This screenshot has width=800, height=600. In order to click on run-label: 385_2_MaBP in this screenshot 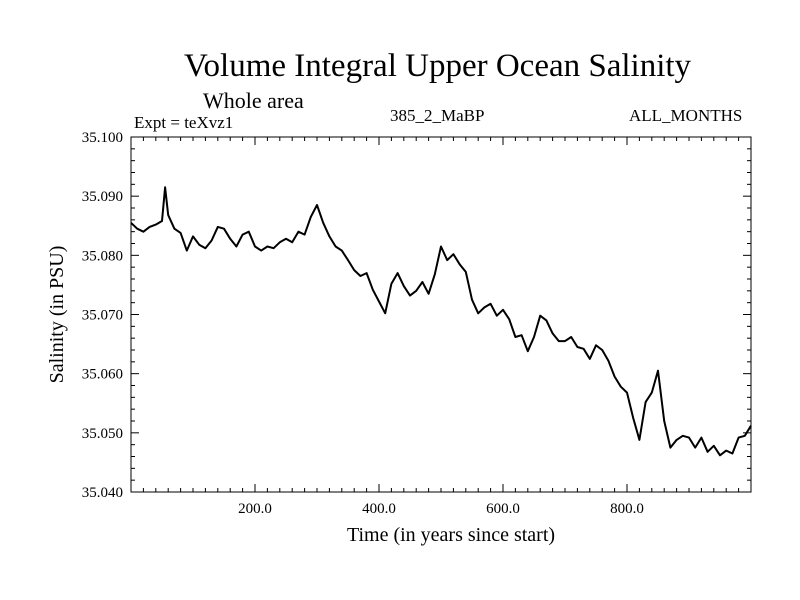, I will do `click(437, 115)`.